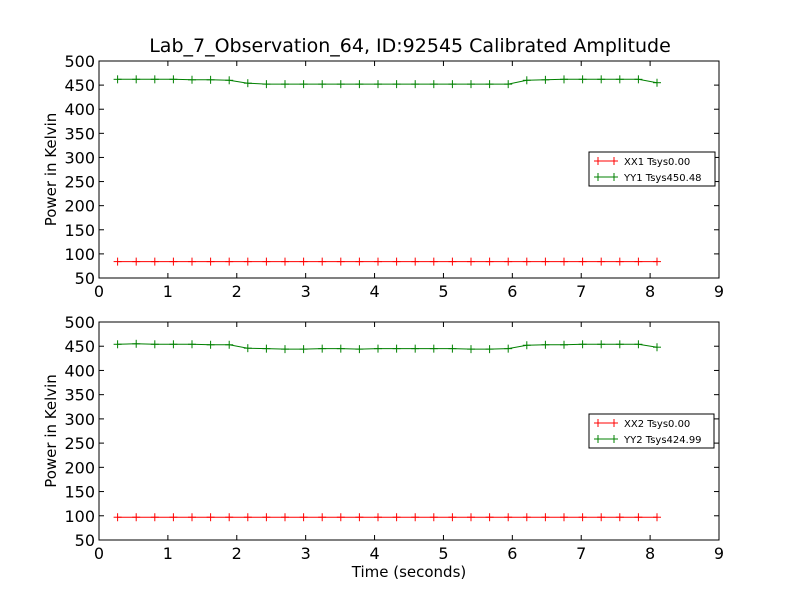 The image size is (800, 600). I want to click on x-tick-label: 3, so click(306, 291).